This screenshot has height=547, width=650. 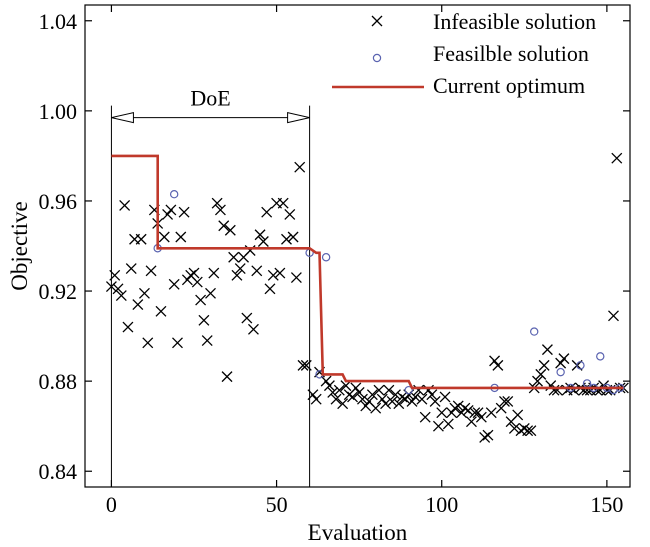 I want to click on doe-right-arrowhead, so click(x=298, y=117).